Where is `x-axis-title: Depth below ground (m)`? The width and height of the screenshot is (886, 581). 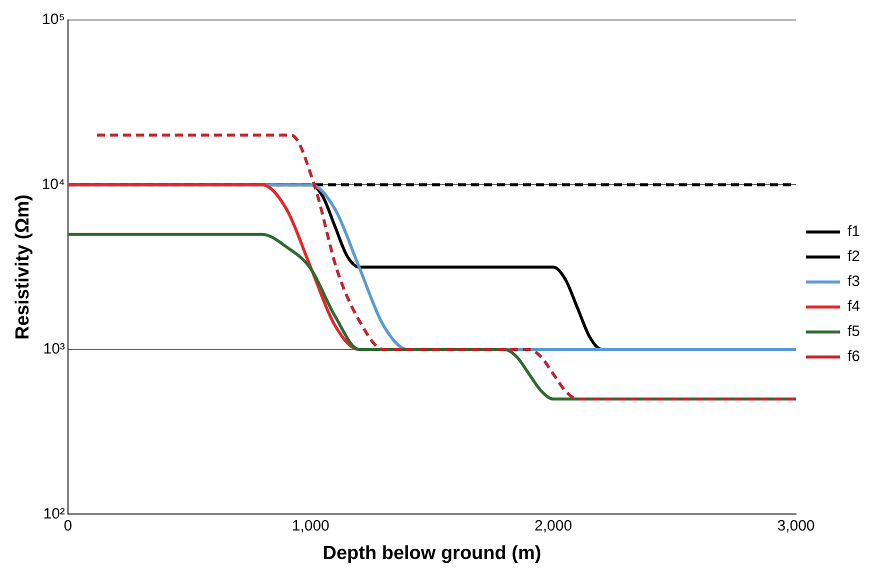
x-axis-title: Depth below ground (m) is located at coordinates (432, 553).